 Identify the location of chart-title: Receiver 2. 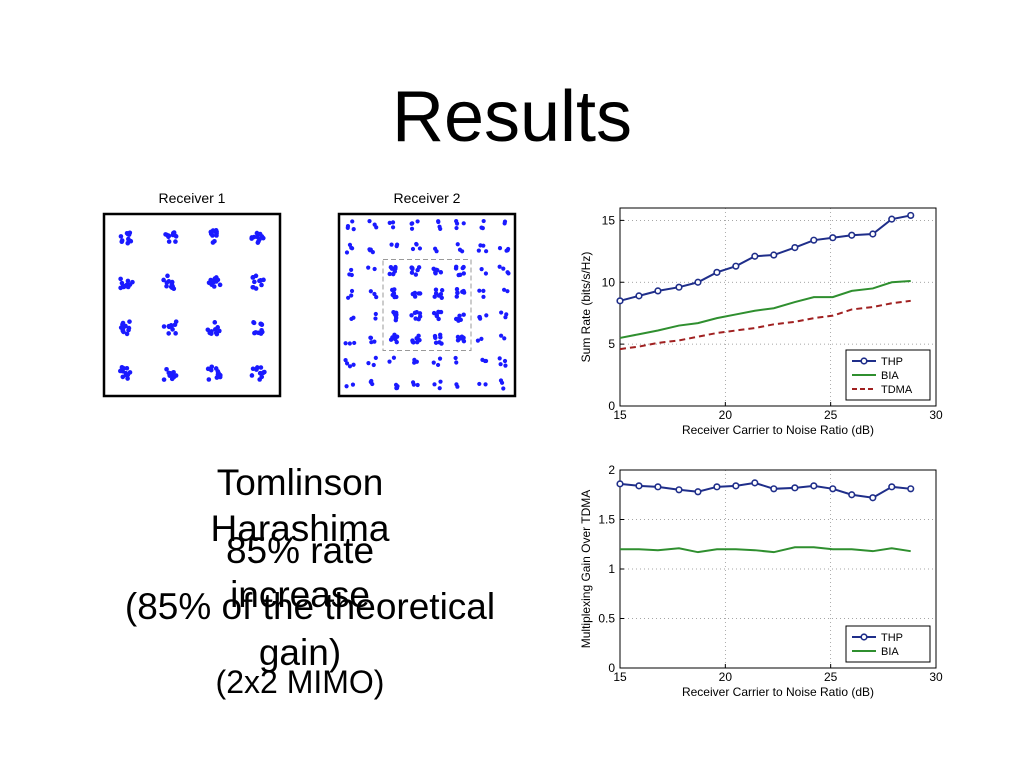
(427, 198).